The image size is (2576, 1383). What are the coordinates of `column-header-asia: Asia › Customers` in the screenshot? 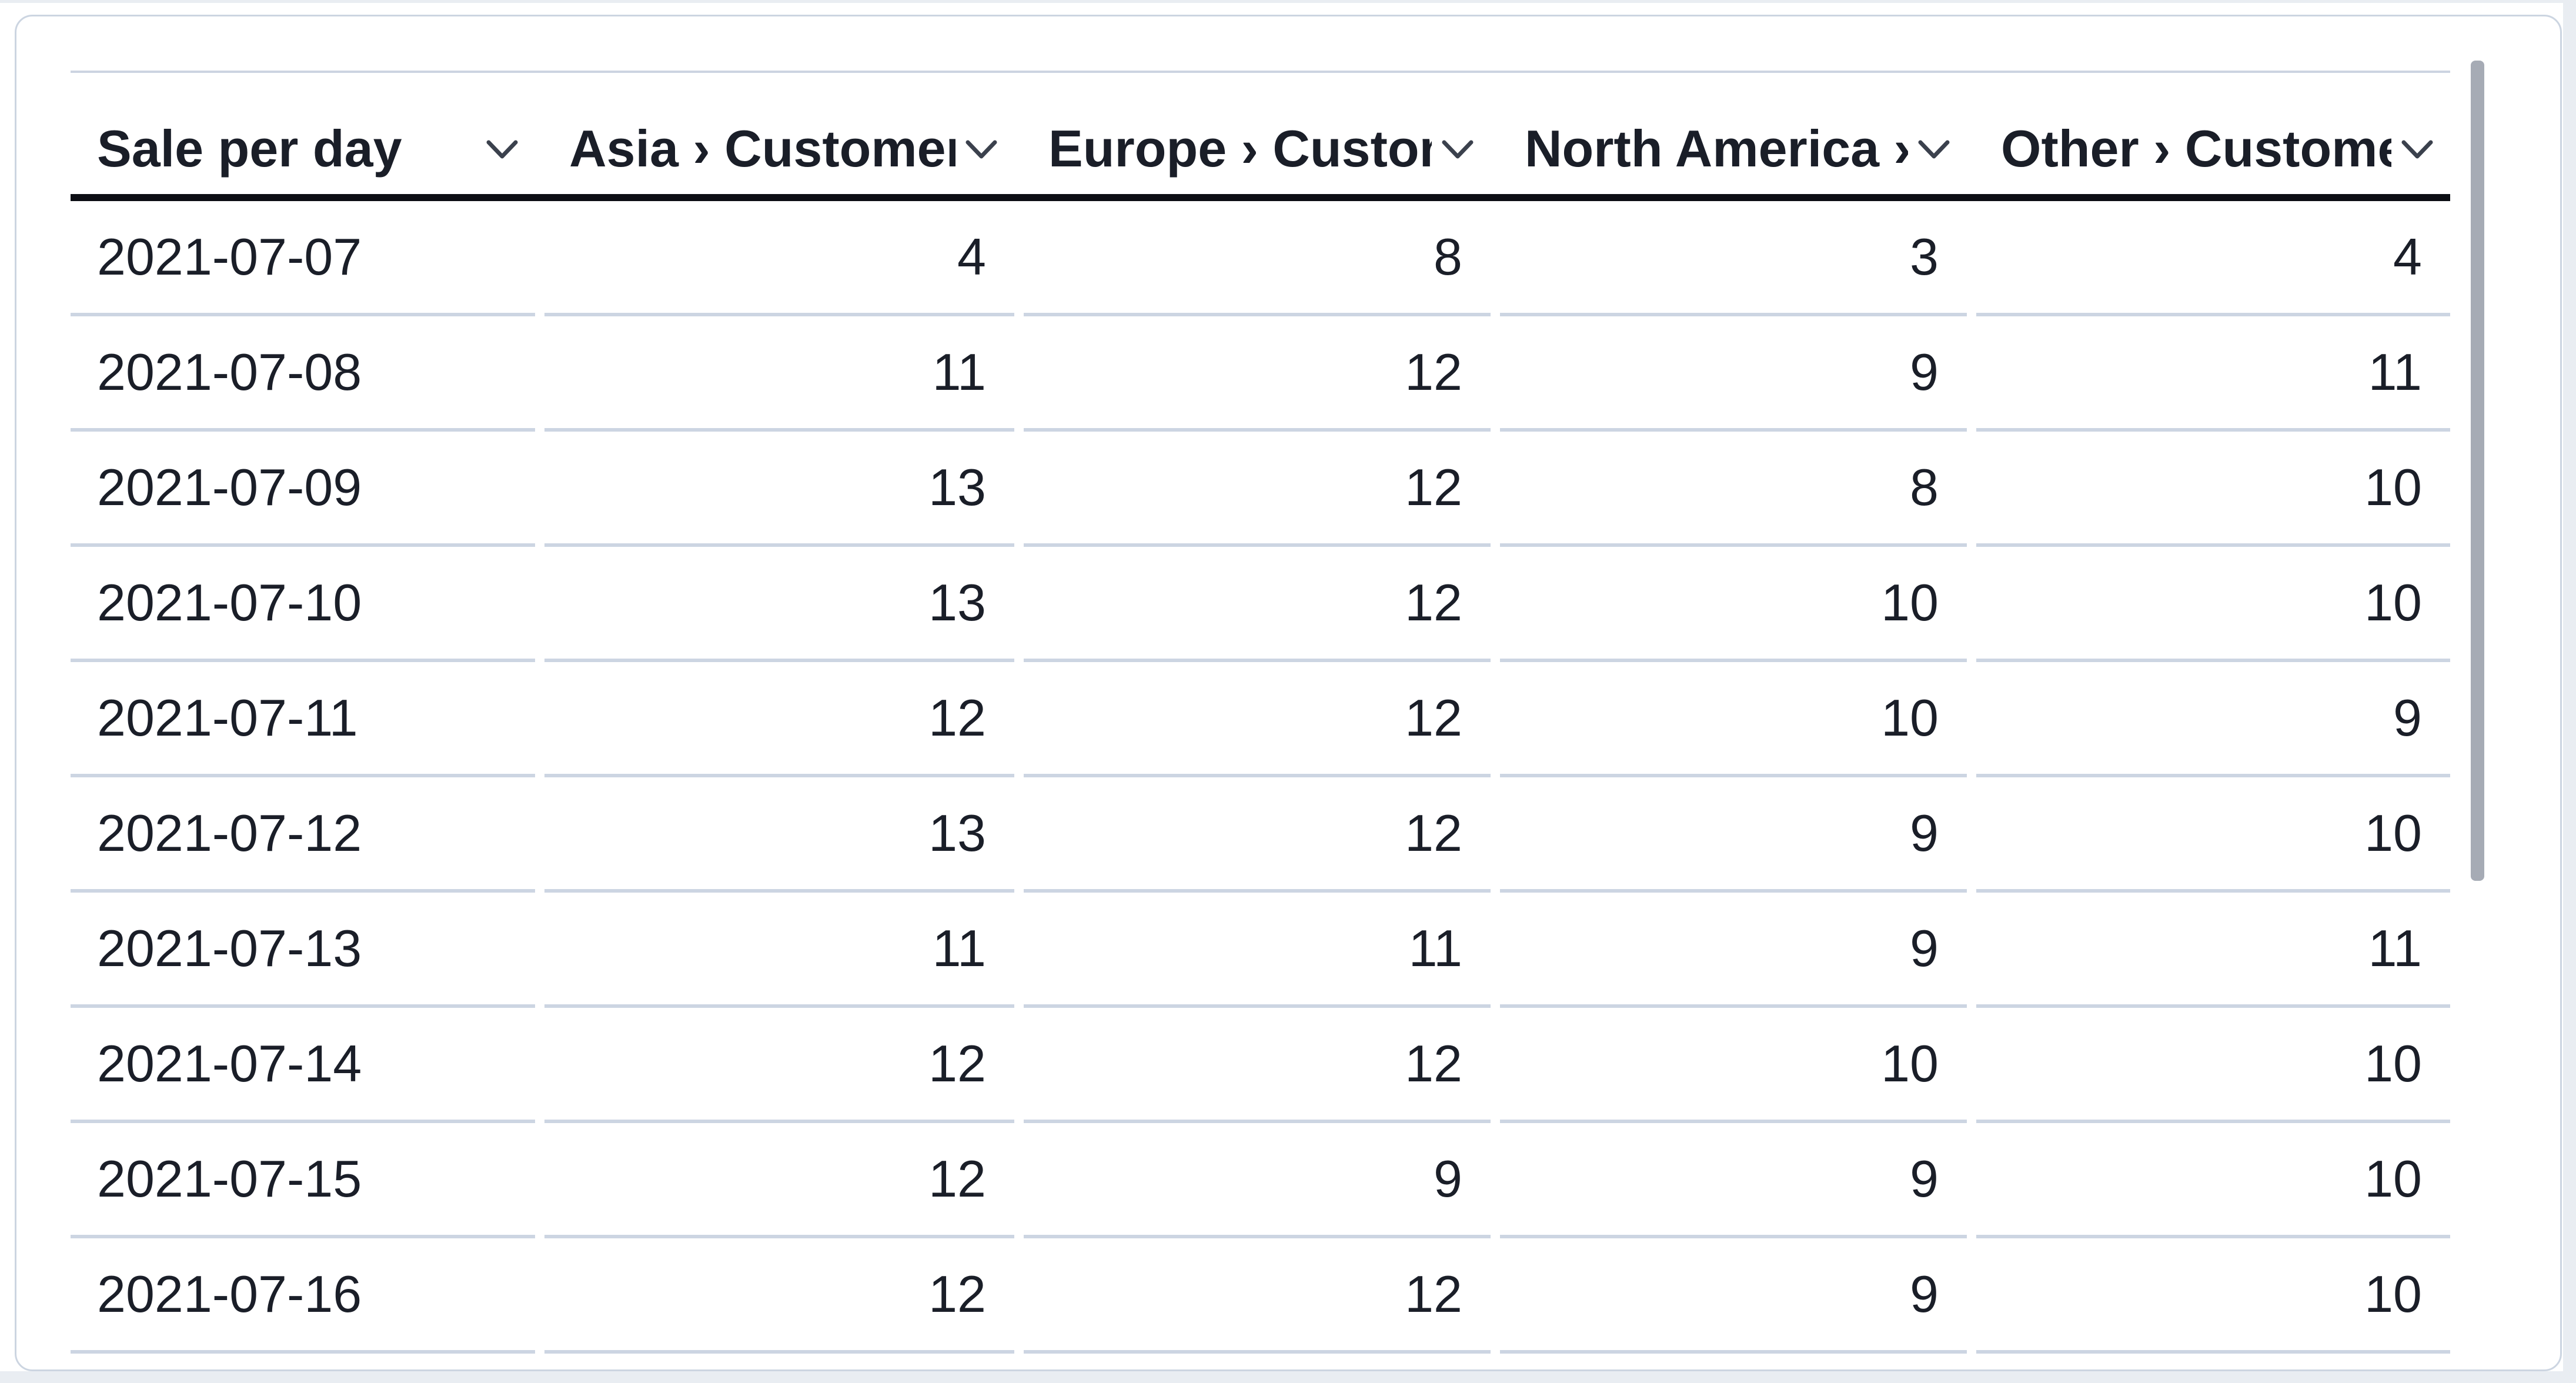 It's located at (779, 133).